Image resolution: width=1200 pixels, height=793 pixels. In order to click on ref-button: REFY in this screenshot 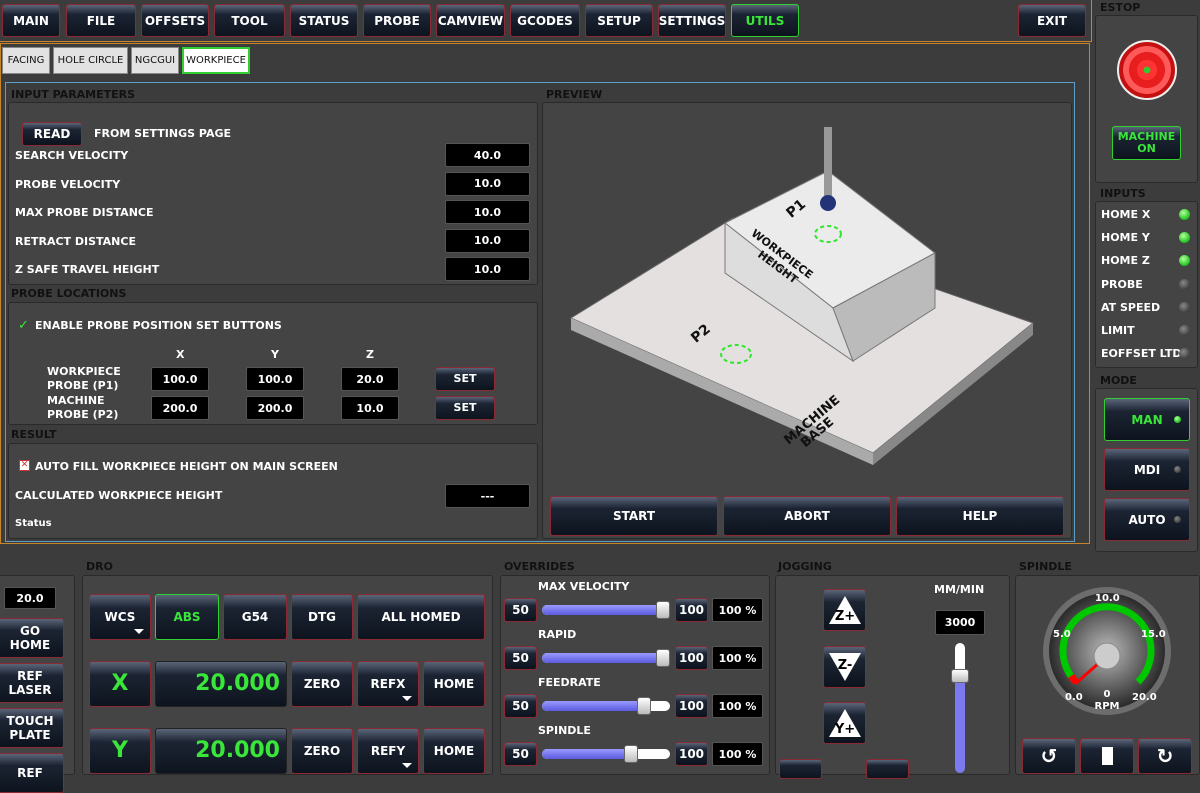, I will do `click(388, 751)`.